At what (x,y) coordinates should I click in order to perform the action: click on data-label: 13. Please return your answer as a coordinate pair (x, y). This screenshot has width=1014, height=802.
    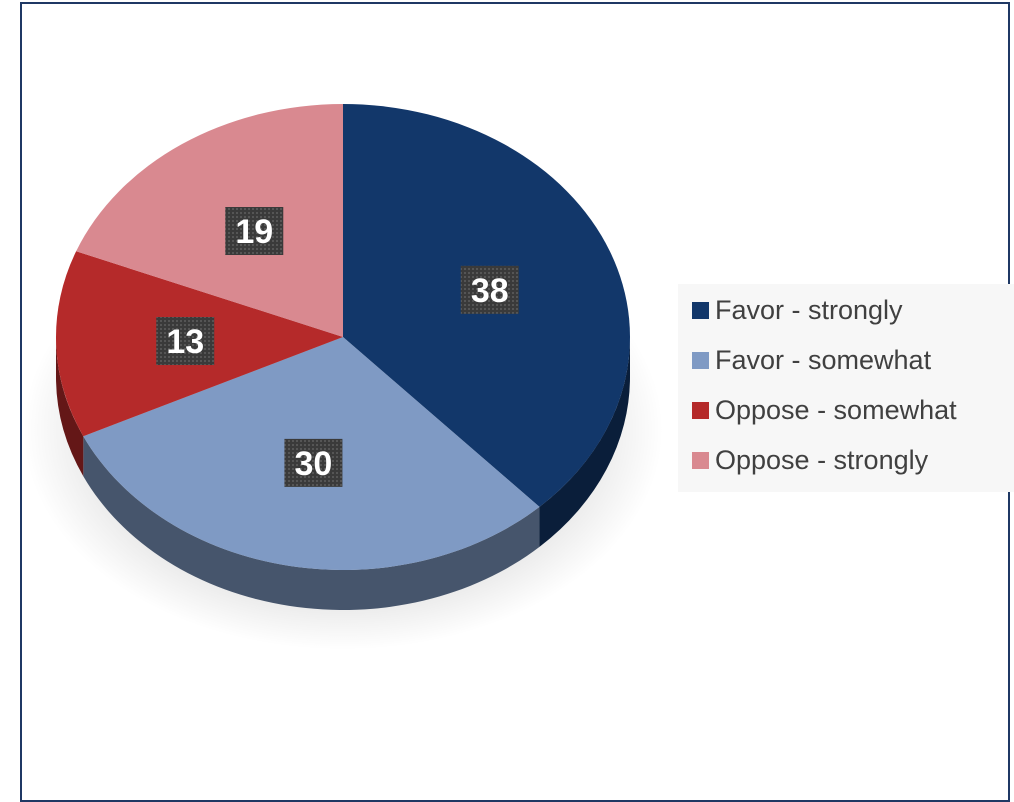
    Looking at the image, I should click on (185, 342).